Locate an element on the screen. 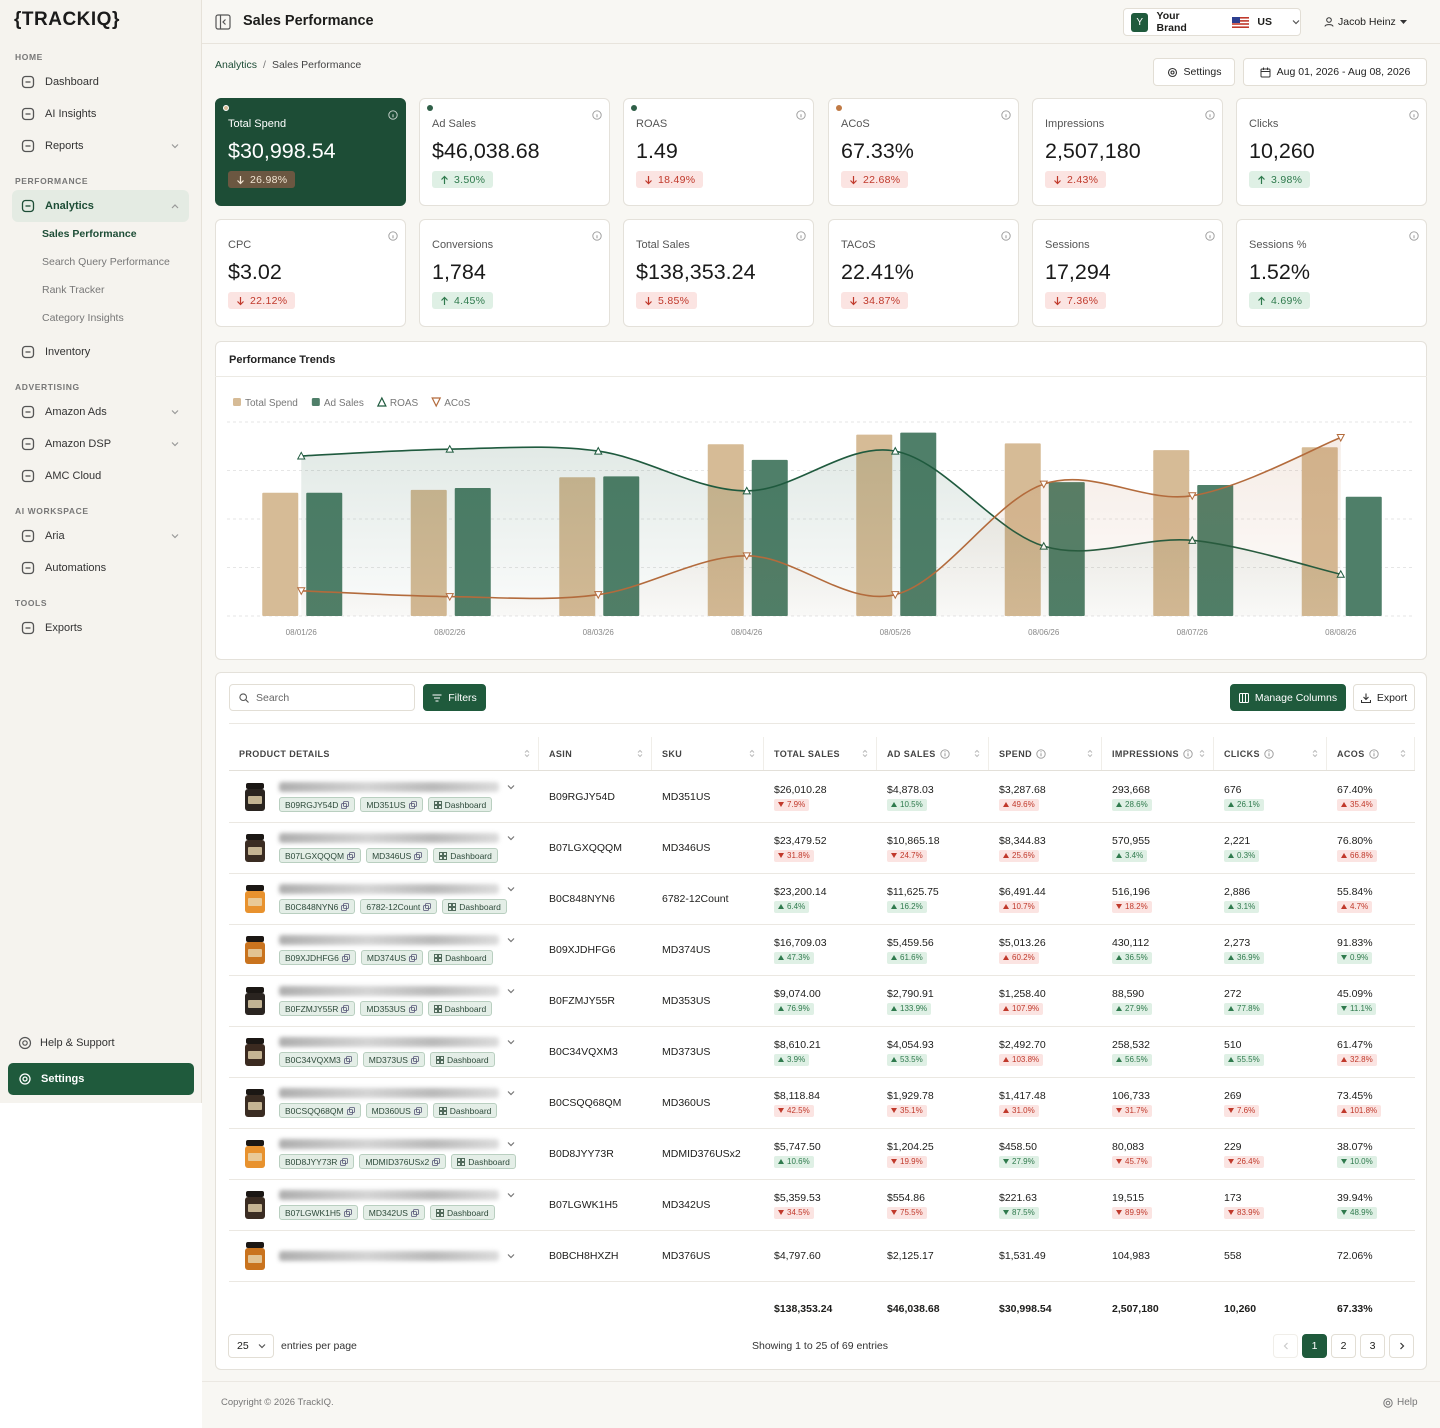  nav-item: Analytics is located at coordinates (100, 206).